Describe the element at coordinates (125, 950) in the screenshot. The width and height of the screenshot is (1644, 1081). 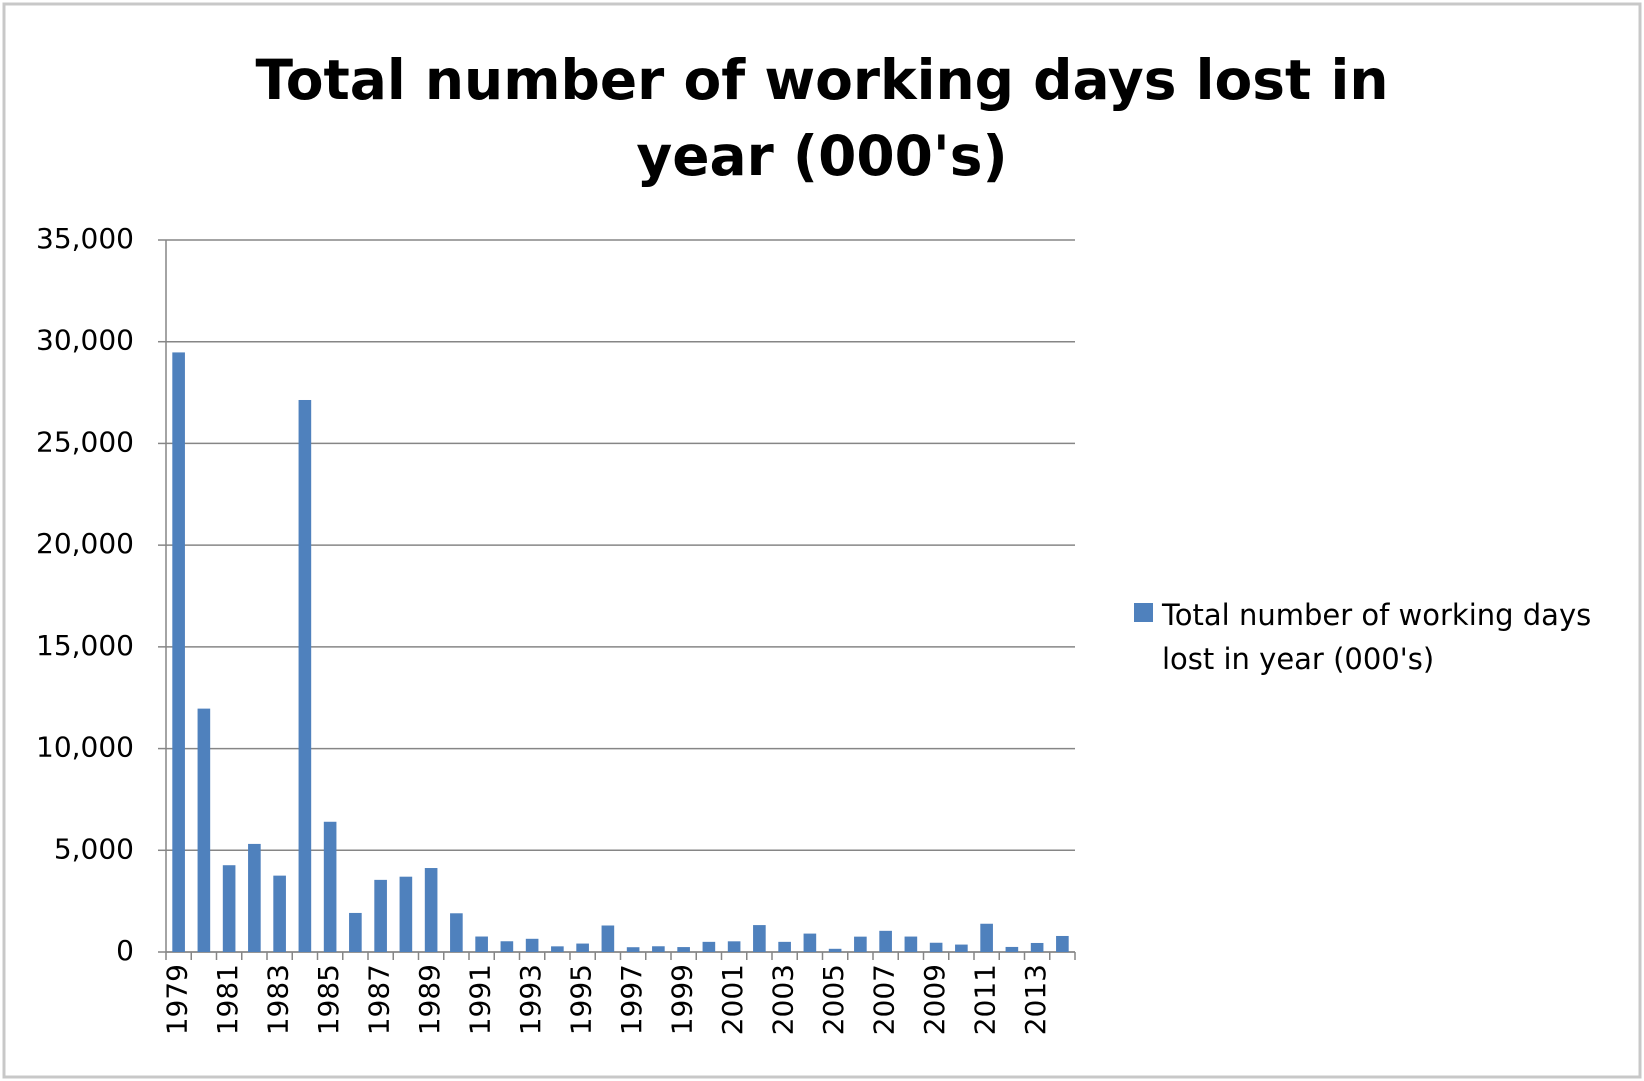
I see `y-tick-label: 0` at that location.